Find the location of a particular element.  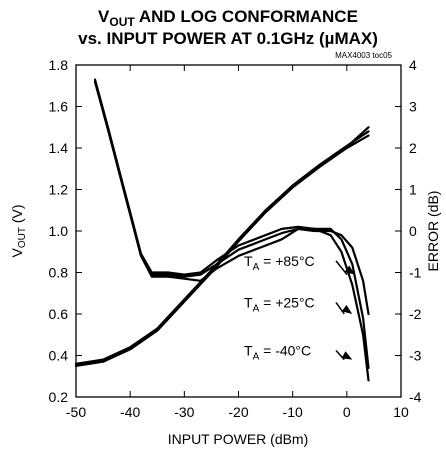

y-tick-label: 1.6 is located at coordinates (59, 107).